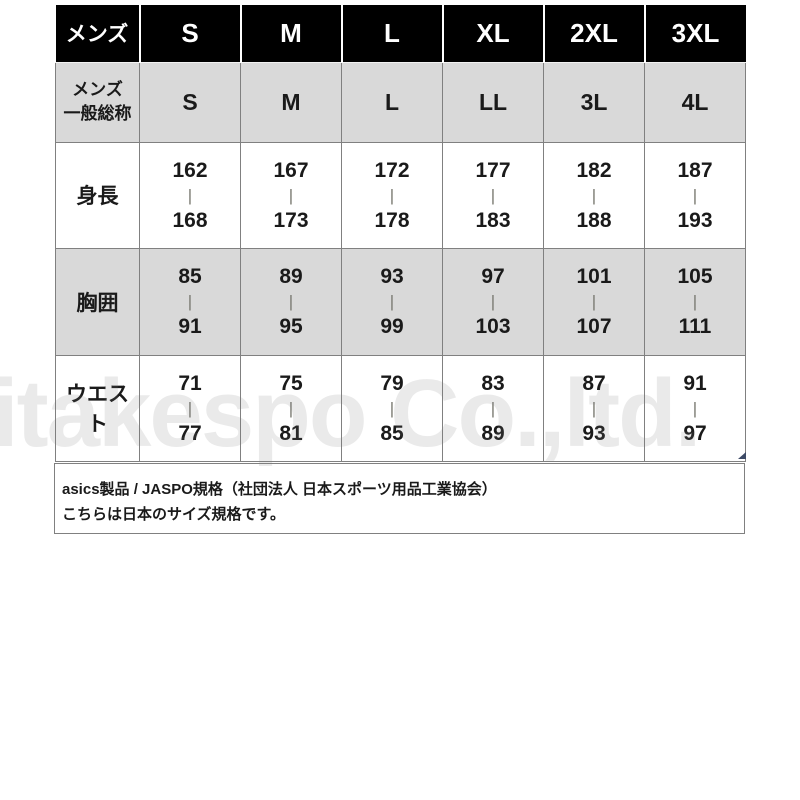  Describe the element at coordinates (97, 195) in the screenshot. I see `height-row-label: 身長` at that location.